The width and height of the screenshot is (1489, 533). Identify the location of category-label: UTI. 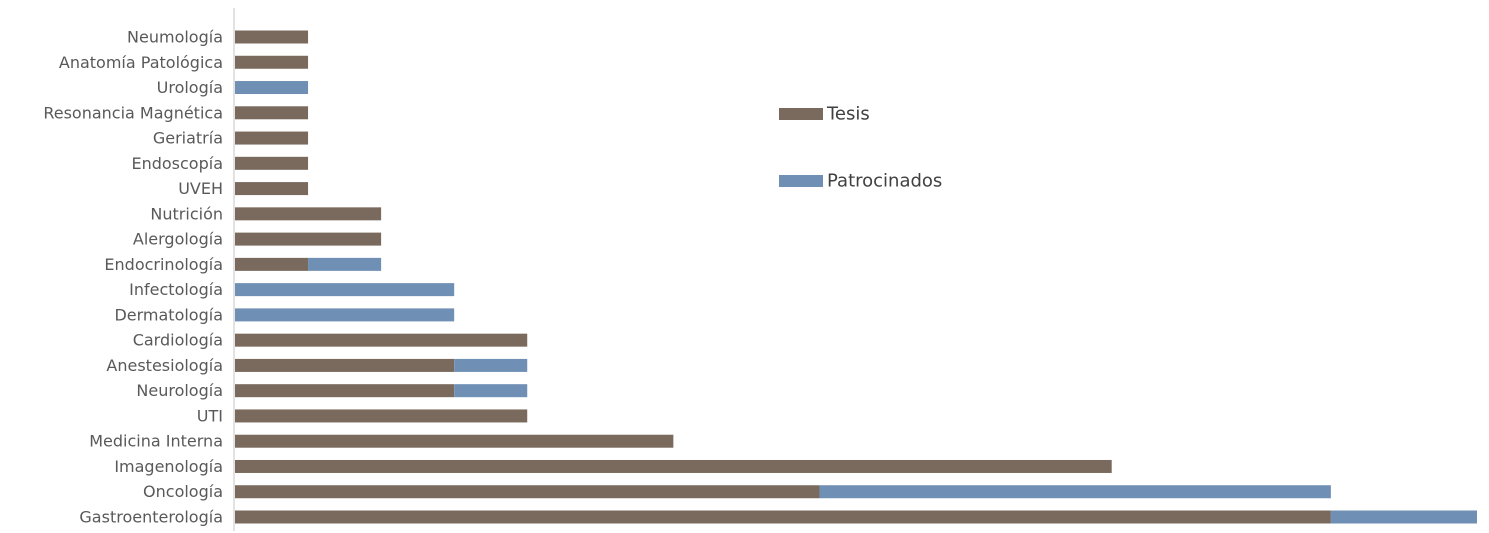
(210, 415).